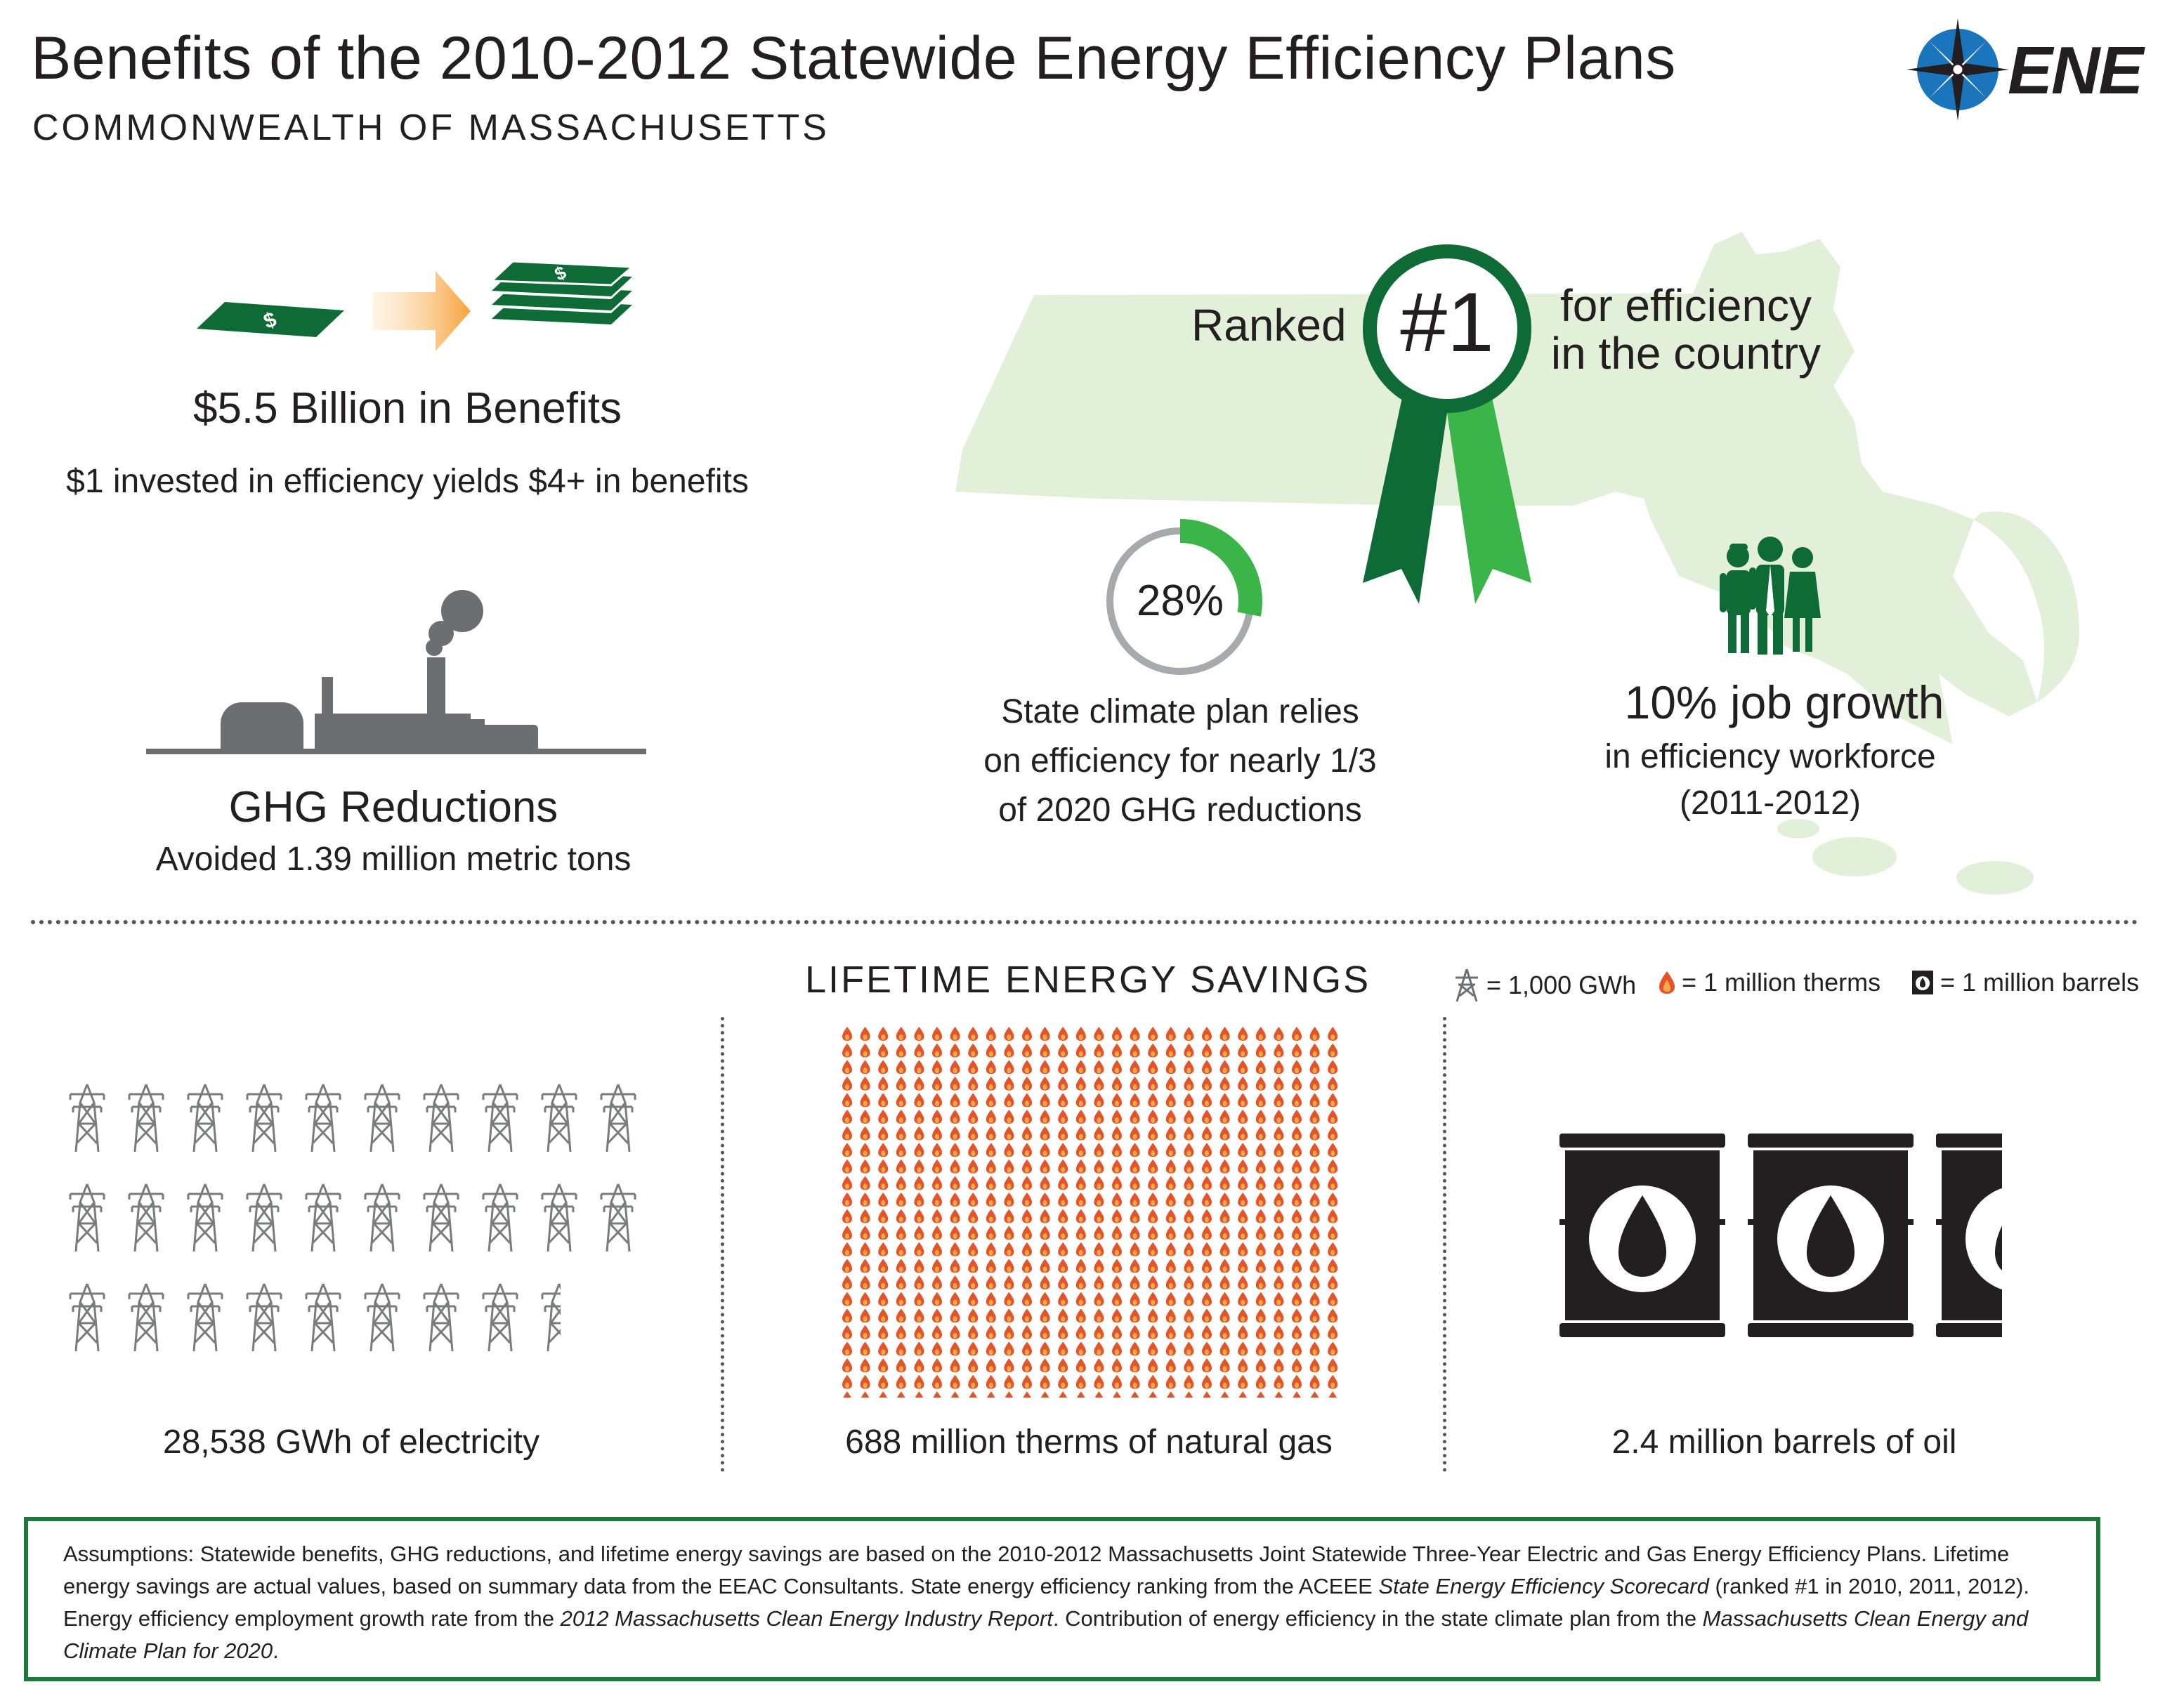  Describe the element at coordinates (146, 1317) in the screenshot. I see `transmission-tower-icon` at that location.